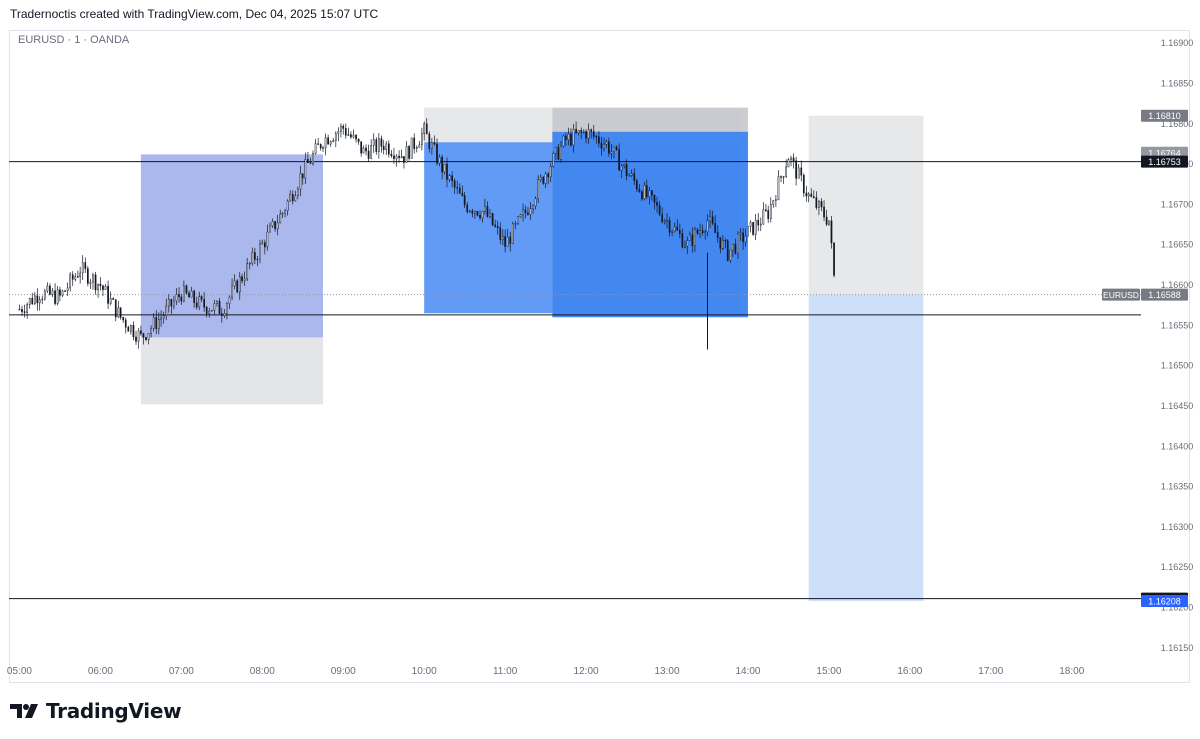 This screenshot has width=1200, height=739. I want to click on symbol-label: EURUSD · 1 · OANDA, so click(74, 40).